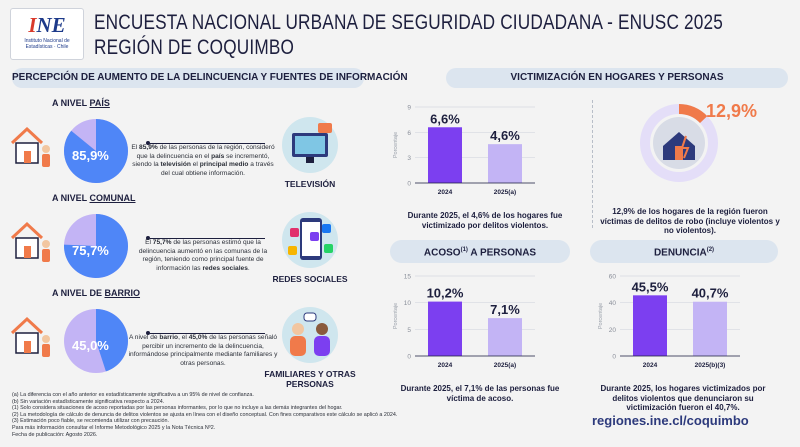 This screenshot has height=447, width=800. What do you see at coordinates (409, 330) in the screenshot?
I see `y-tick-label: 5` at bounding box center [409, 330].